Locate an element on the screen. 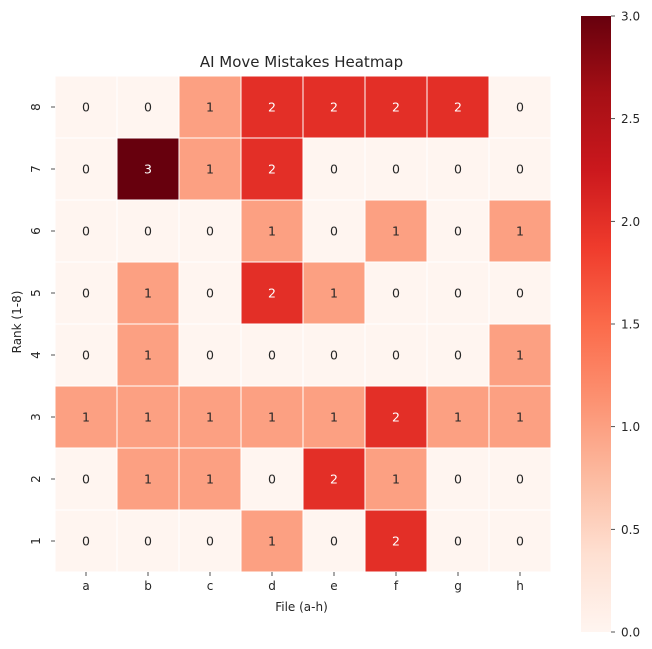 This screenshot has height=649, width=652. heatmap-cell-e2 is located at coordinates (334, 479).